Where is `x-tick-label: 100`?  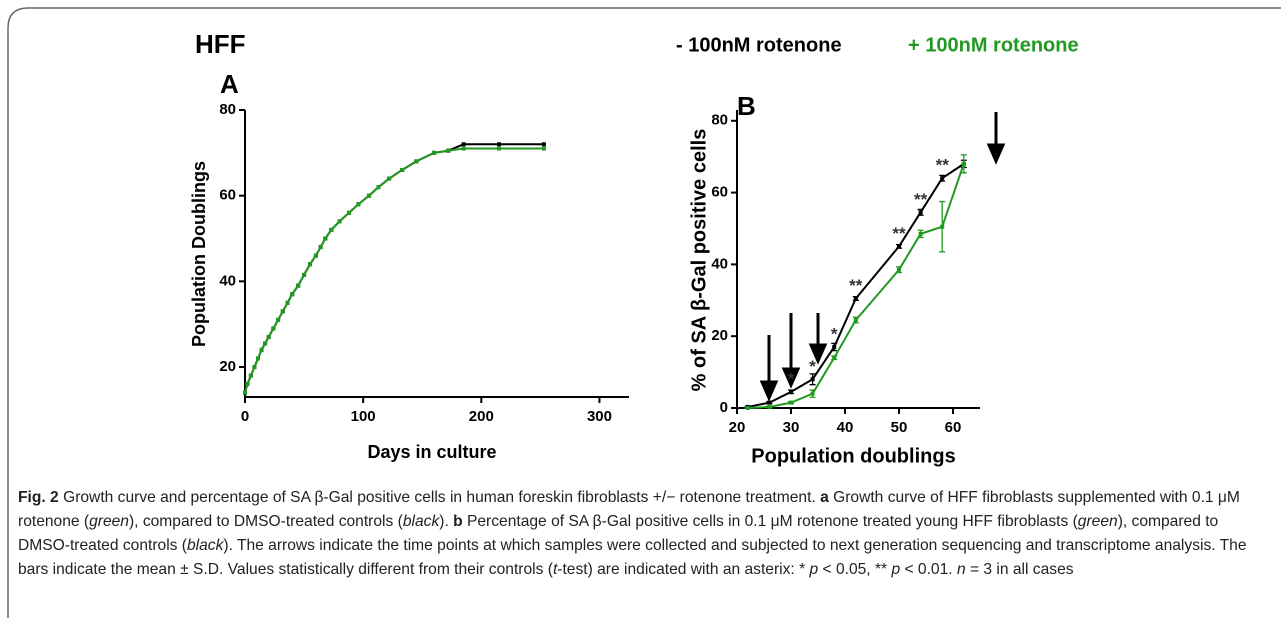
x-tick-label: 100 is located at coordinates (363, 416).